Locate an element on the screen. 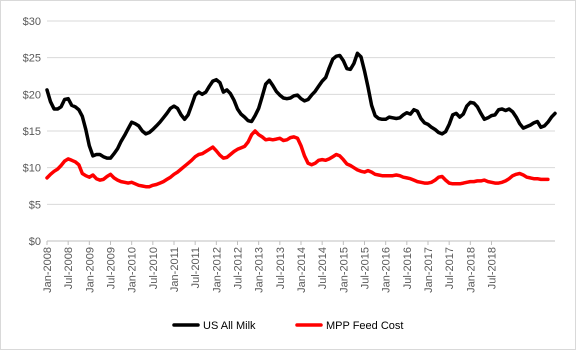  x-tick-label: Jul-2018 is located at coordinates (493, 268).